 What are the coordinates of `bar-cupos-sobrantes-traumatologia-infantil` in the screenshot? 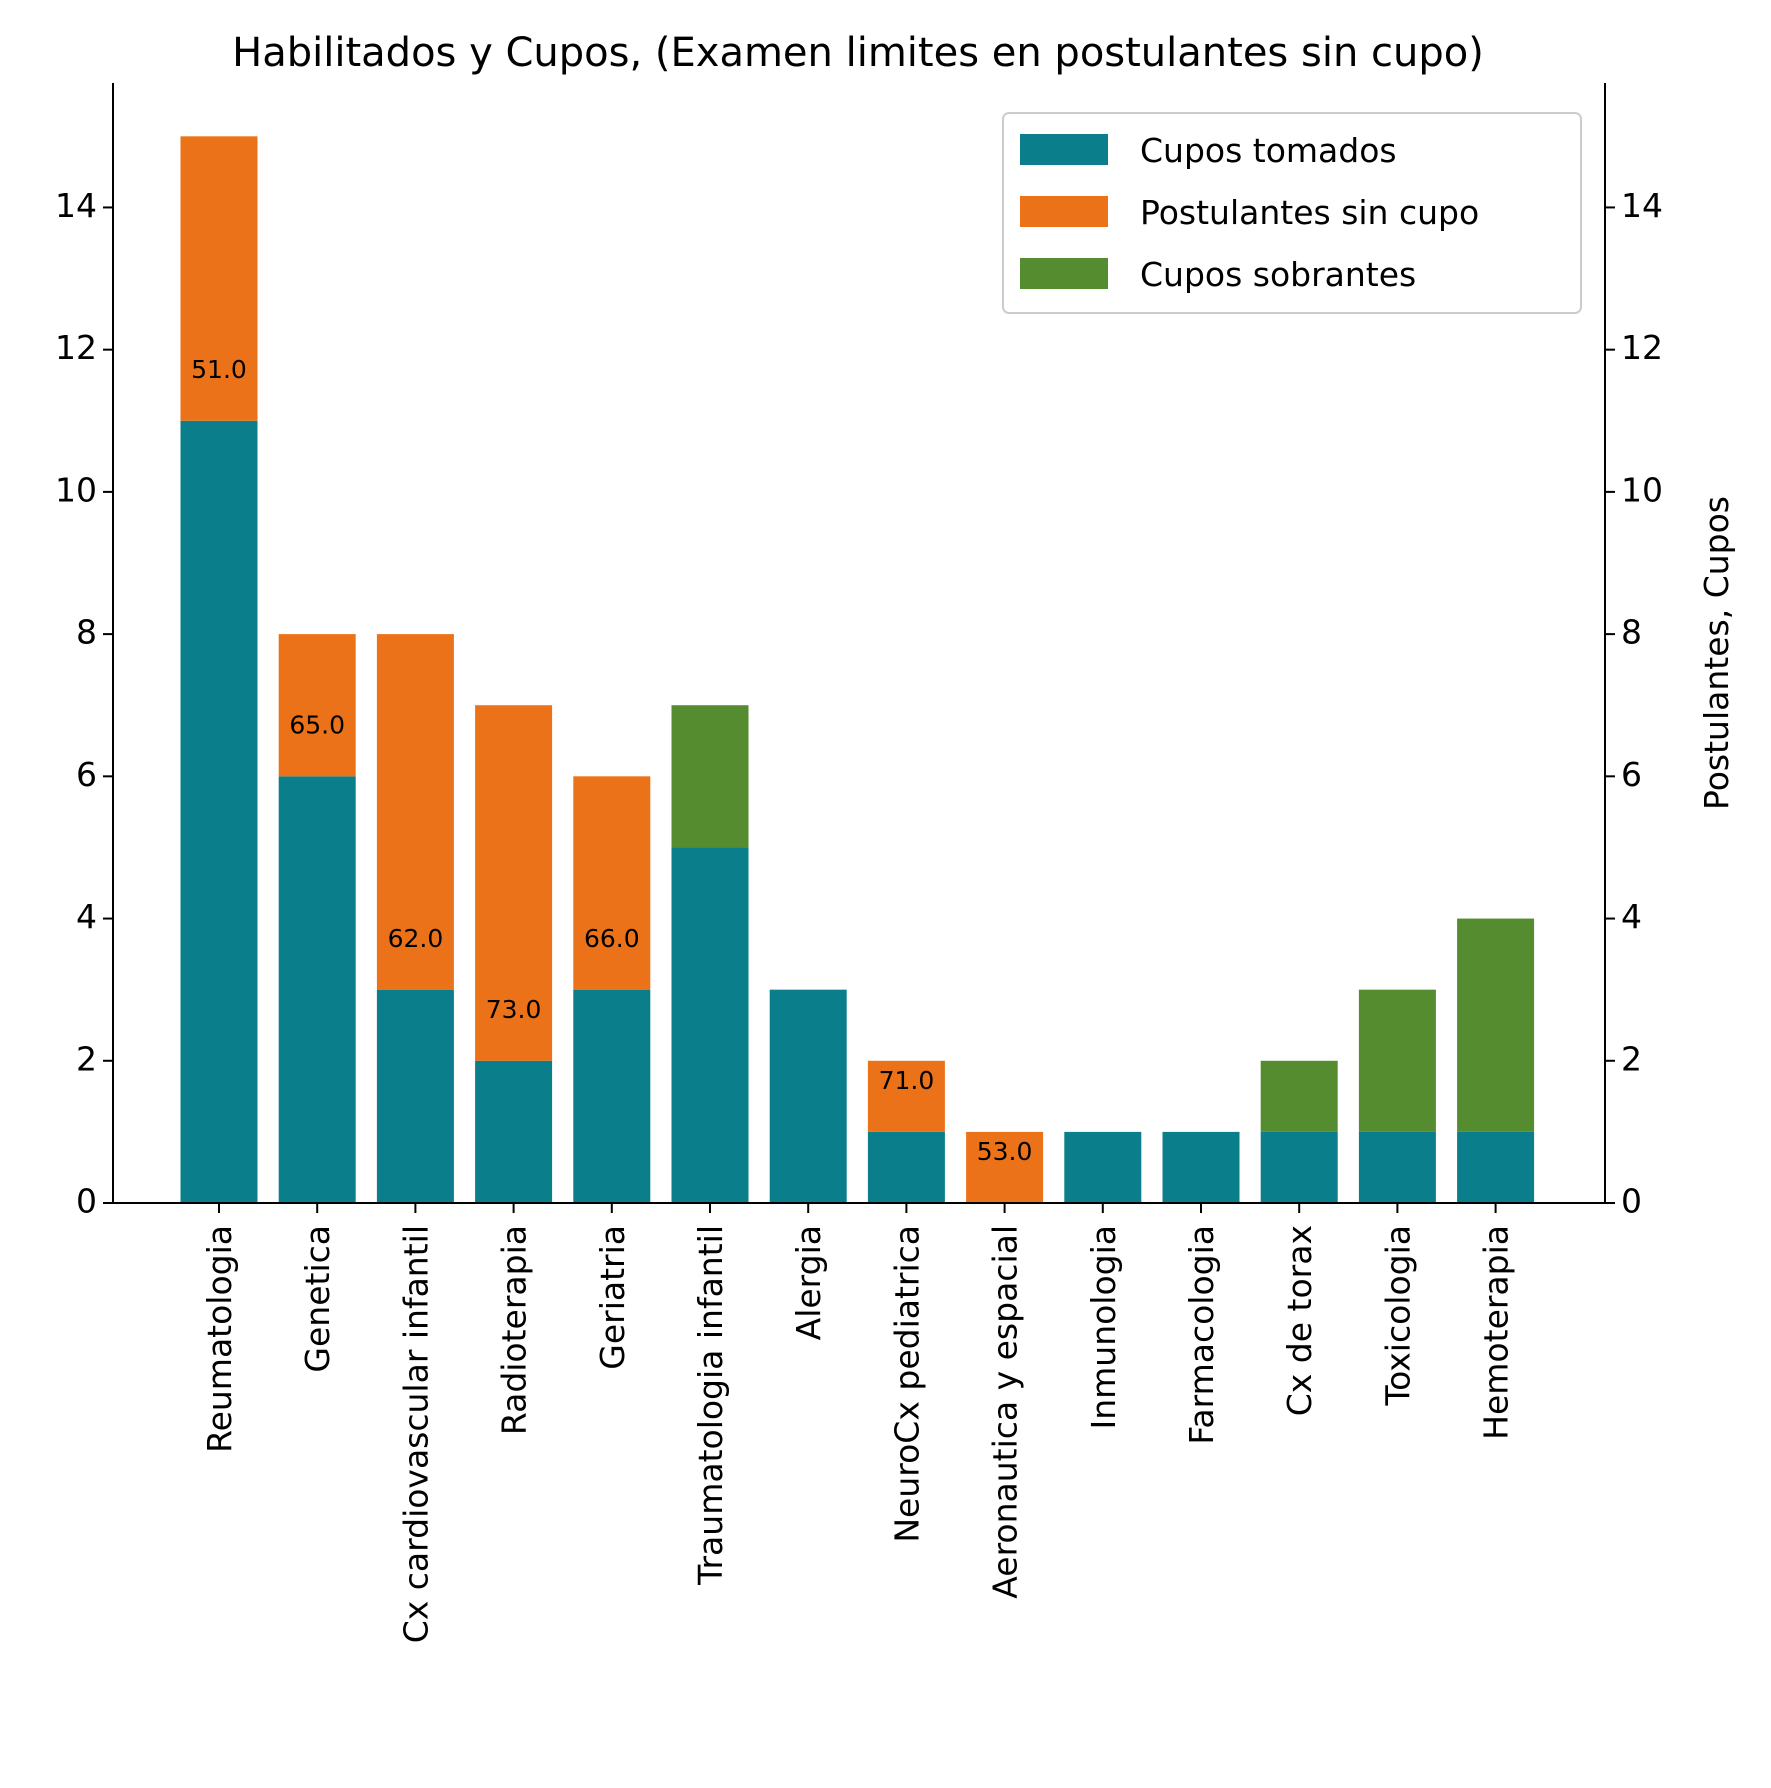 It's located at (710, 776).